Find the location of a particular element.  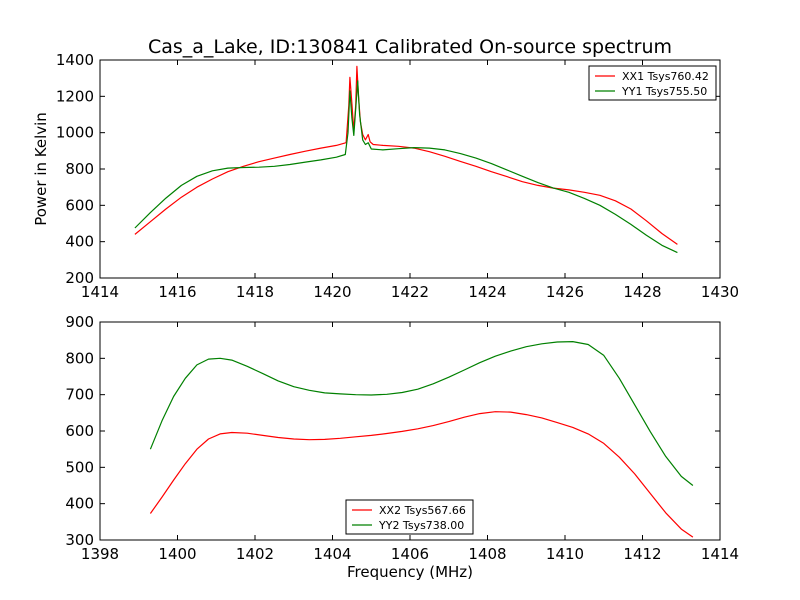

x-tick-label: 1424 is located at coordinates (487, 292).